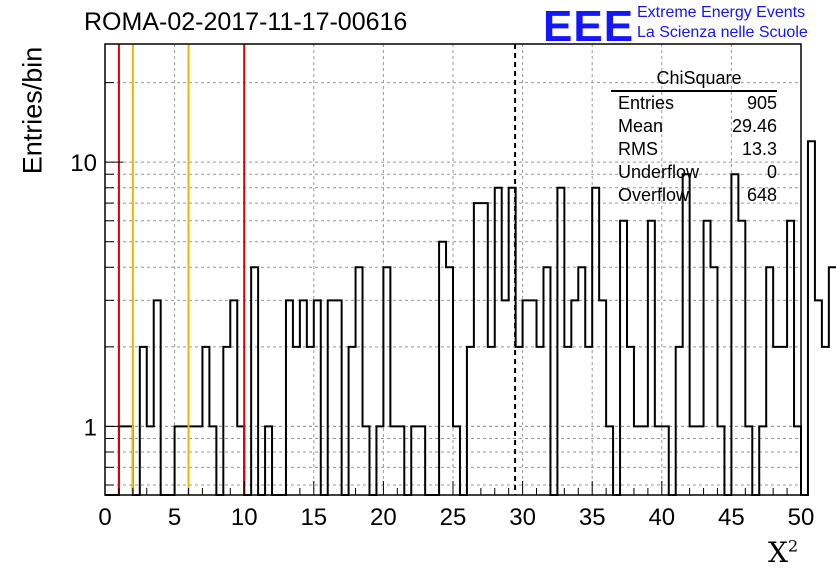  I want to click on x-tick-label: 40, so click(661, 517).